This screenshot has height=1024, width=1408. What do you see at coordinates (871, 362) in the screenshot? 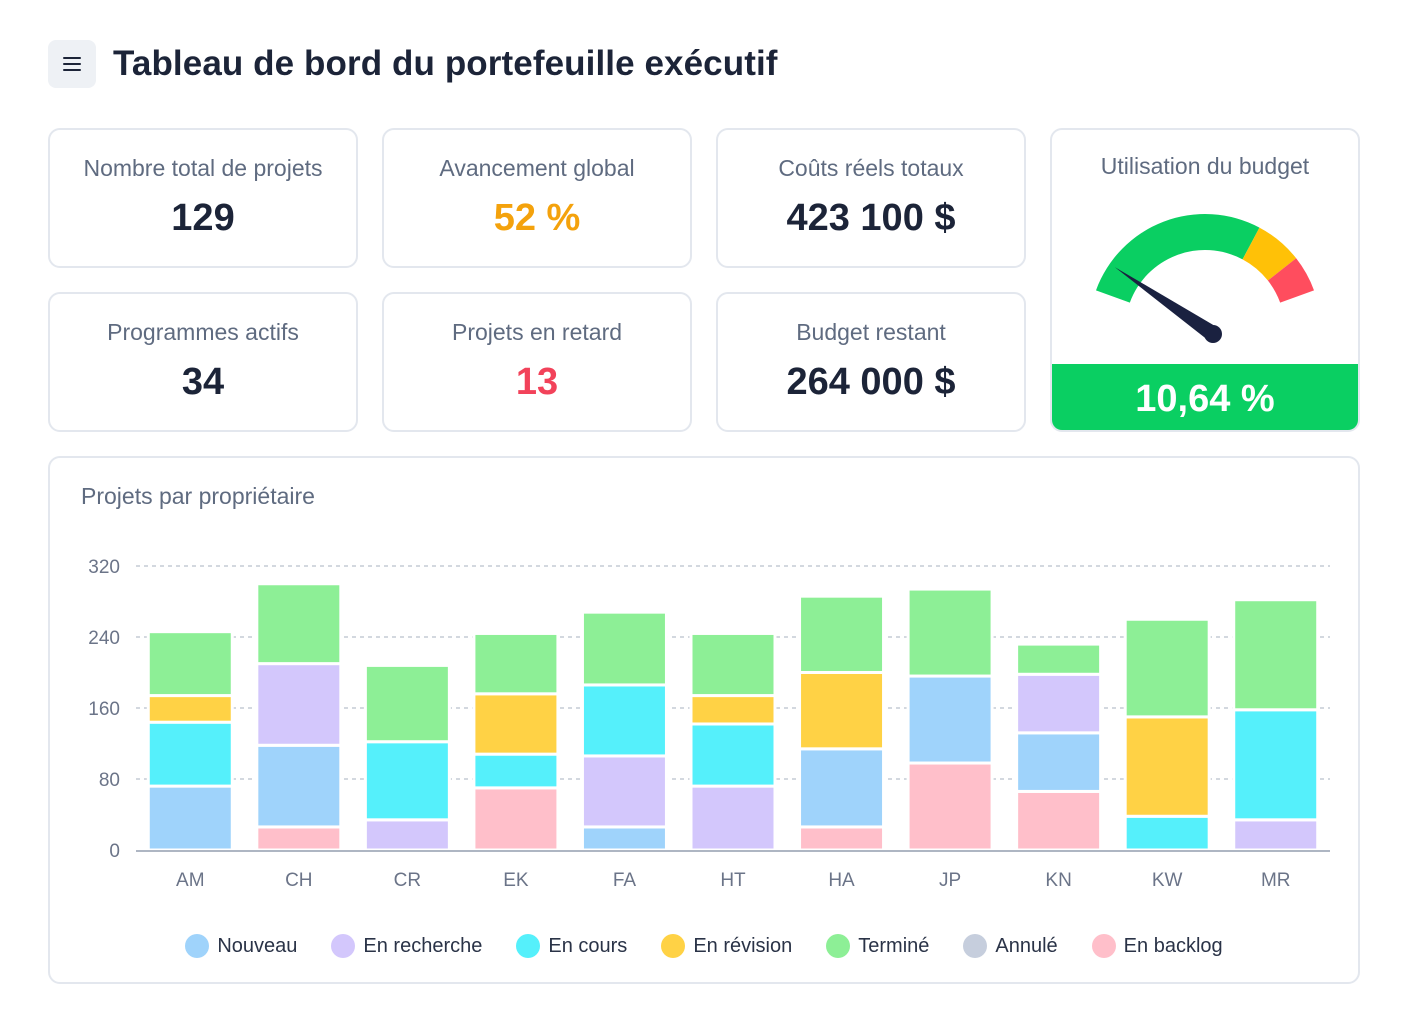
I see `kpi-remaining-budget: Budget restant 264 000 $` at bounding box center [871, 362].